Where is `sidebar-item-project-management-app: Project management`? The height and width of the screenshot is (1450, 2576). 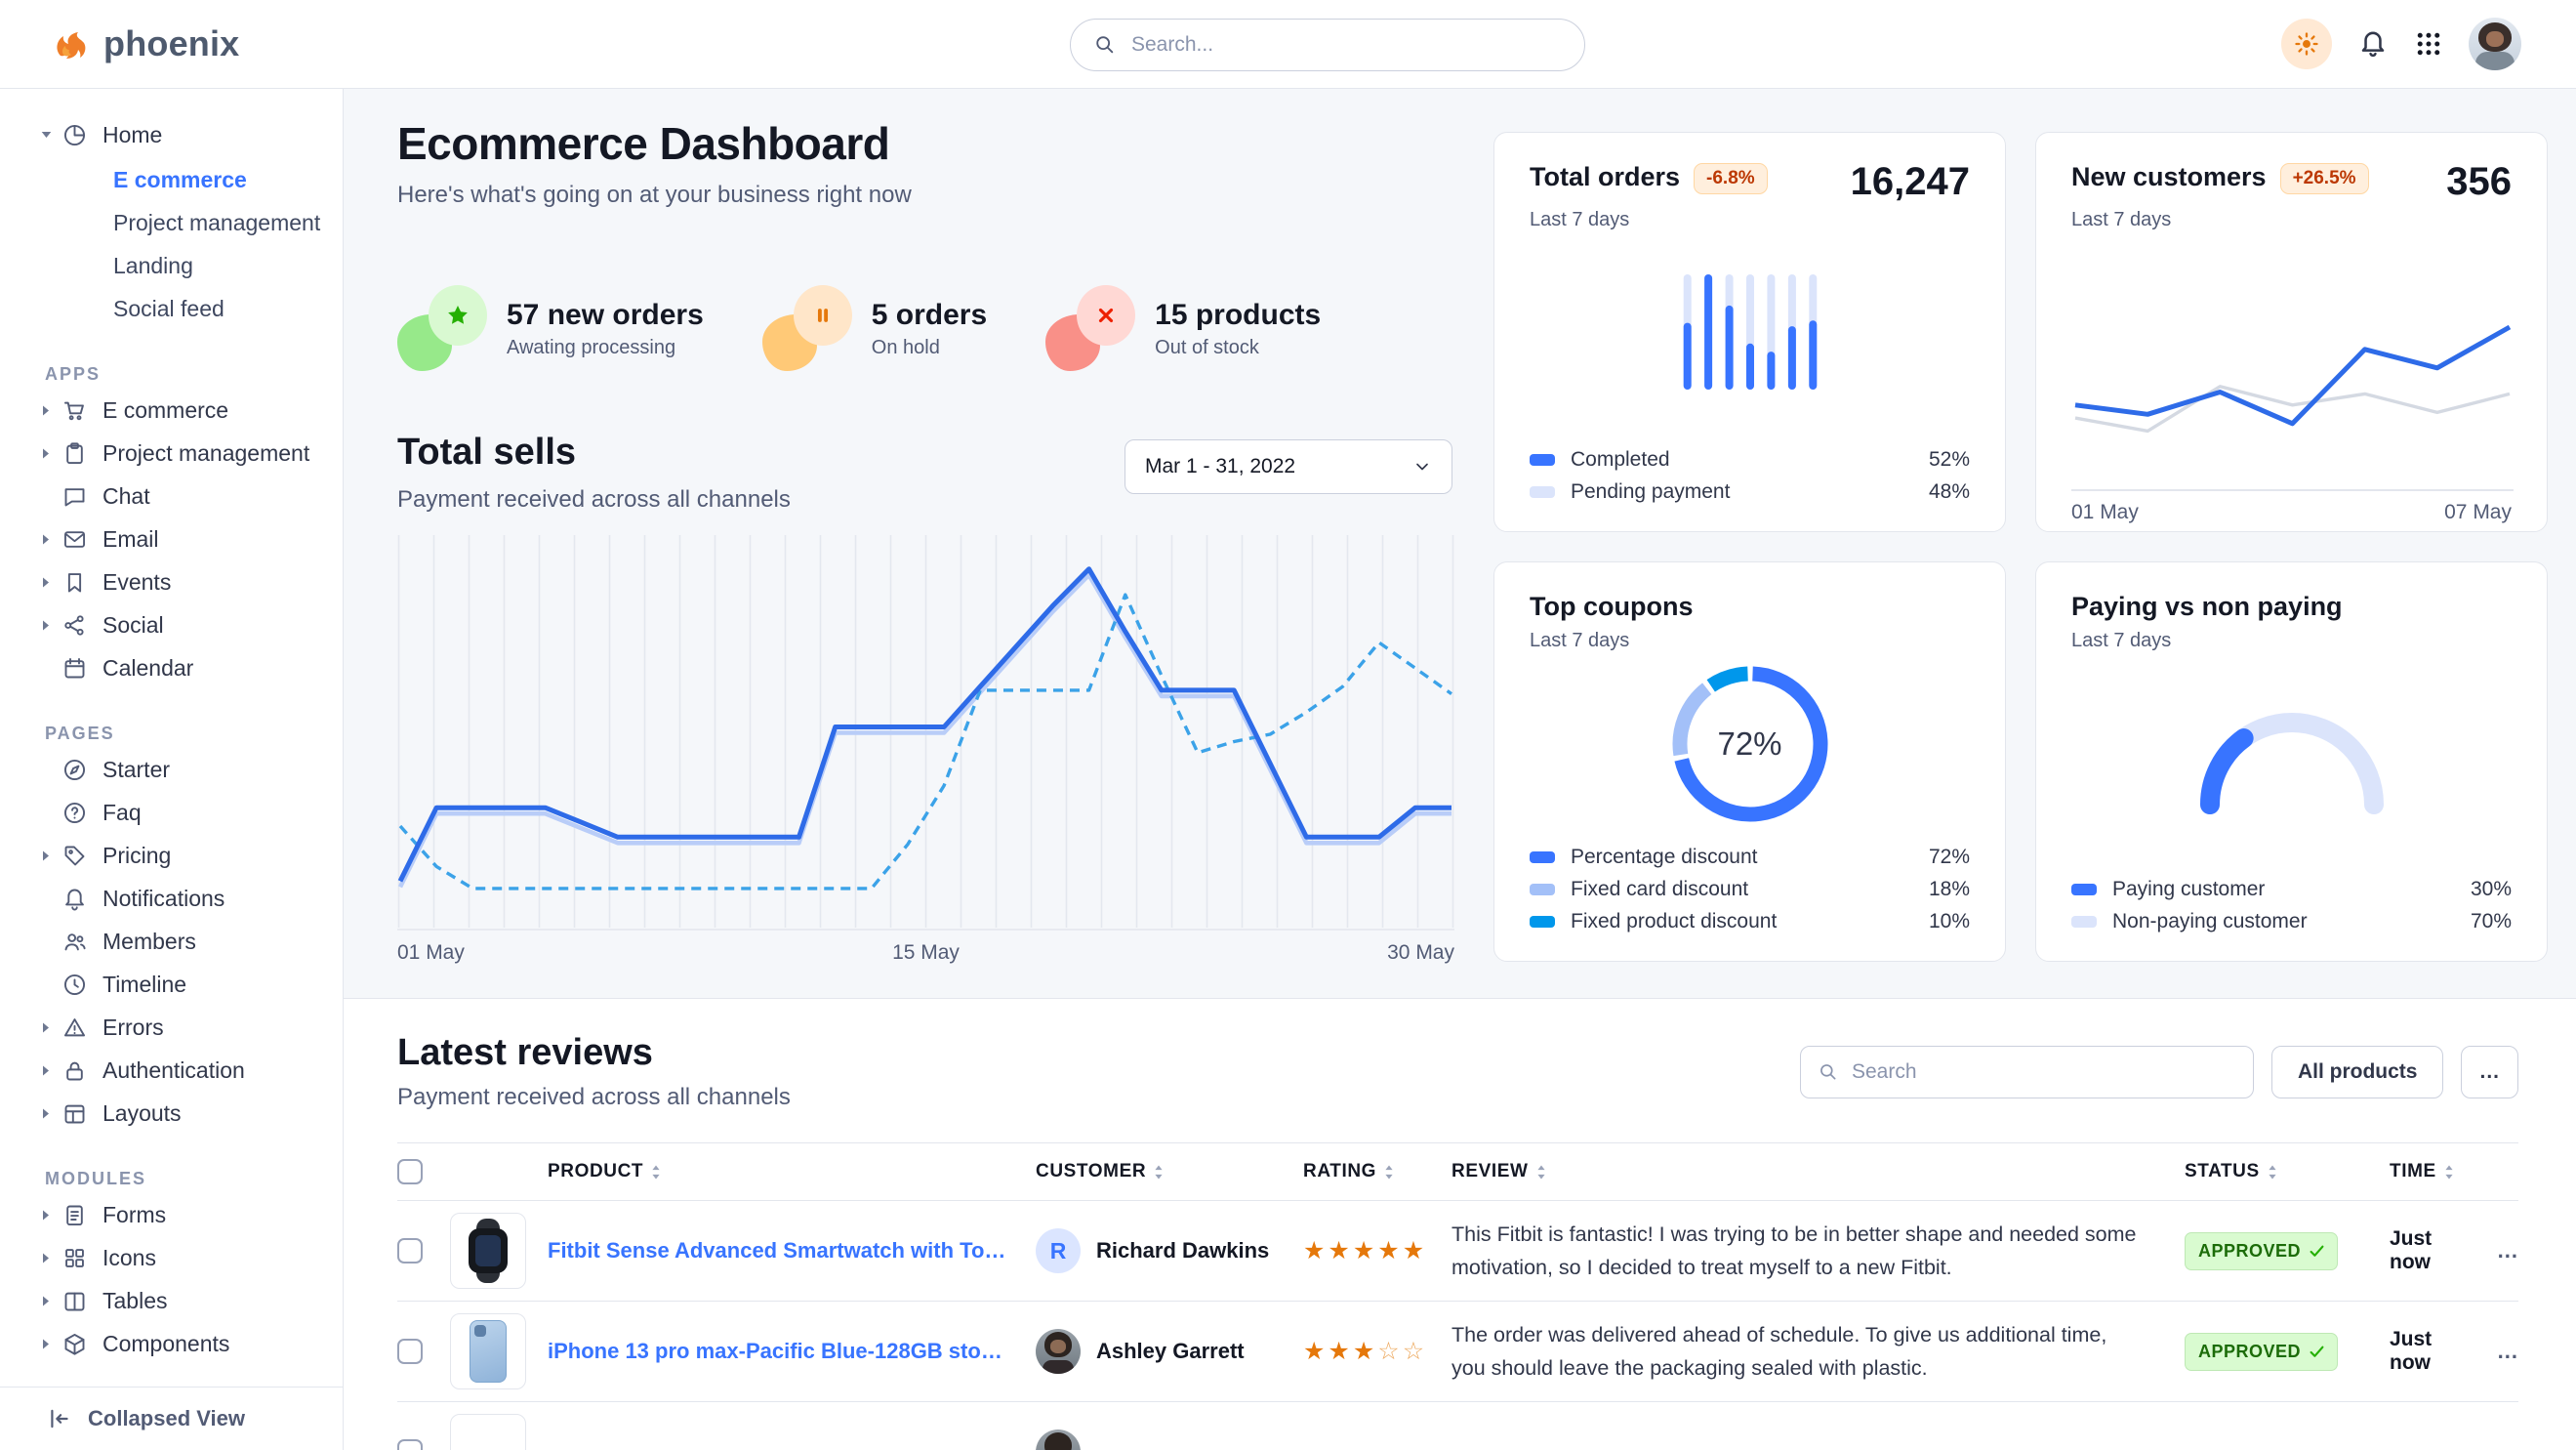 sidebar-item-project-management-app: Project management is located at coordinates (171, 453).